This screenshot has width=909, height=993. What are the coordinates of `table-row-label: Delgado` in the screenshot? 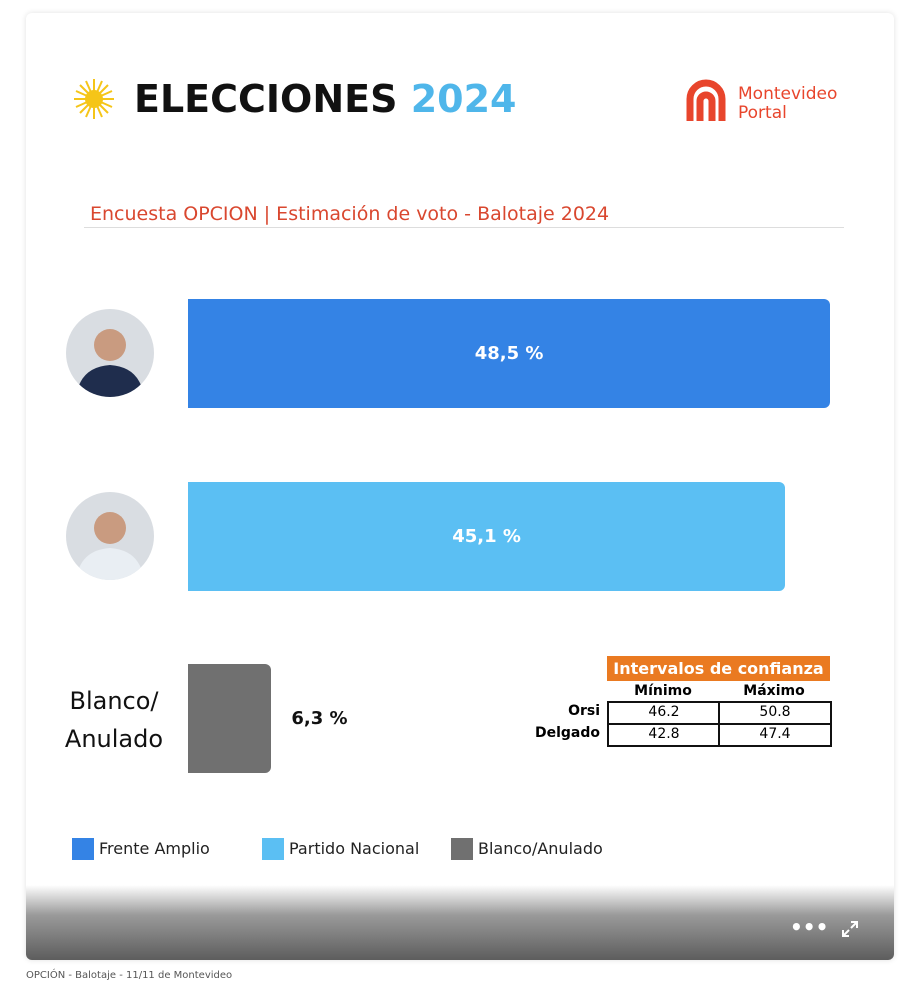 It's located at (567, 733).